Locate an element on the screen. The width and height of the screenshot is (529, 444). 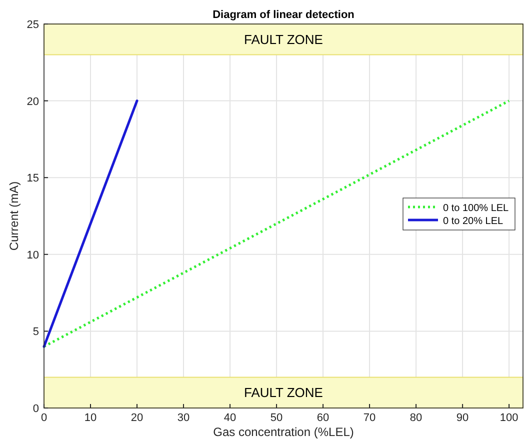
chart-title: Diagram of linear detection is located at coordinates (283, 15).